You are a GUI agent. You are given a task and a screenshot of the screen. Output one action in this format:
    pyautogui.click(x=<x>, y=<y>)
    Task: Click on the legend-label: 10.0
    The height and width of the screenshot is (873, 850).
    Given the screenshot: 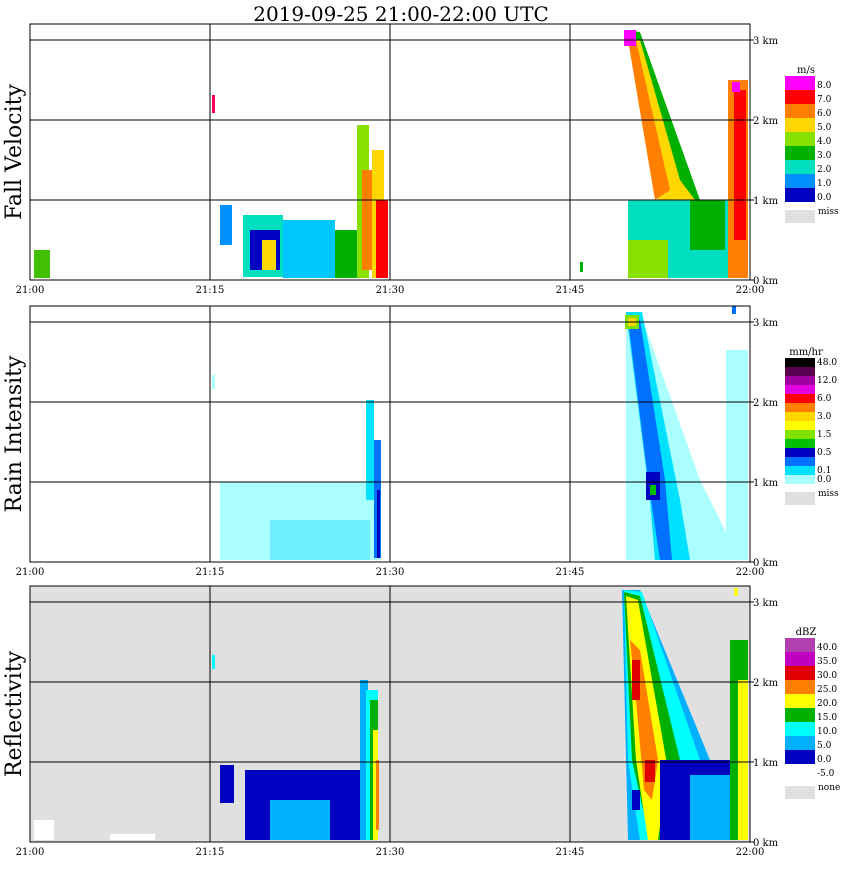 What is the action you would take?
    pyautogui.click(x=827, y=732)
    